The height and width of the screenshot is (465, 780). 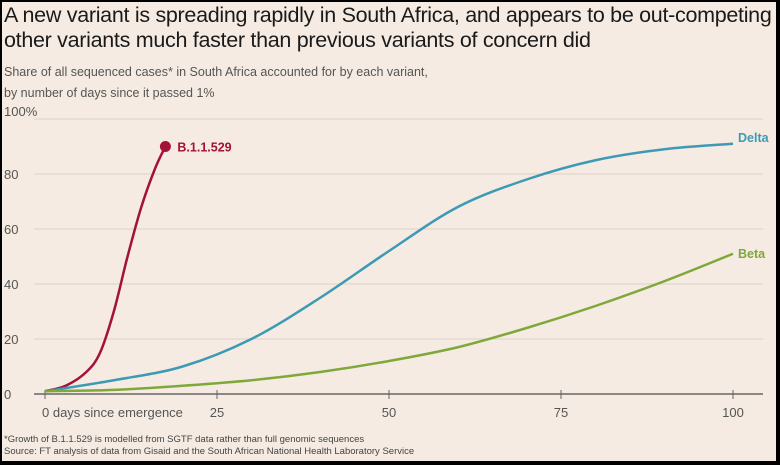 What do you see at coordinates (21, 111) in the screenshot?
I see `y-tick-label: 100%` at bounding box center [21, 111].